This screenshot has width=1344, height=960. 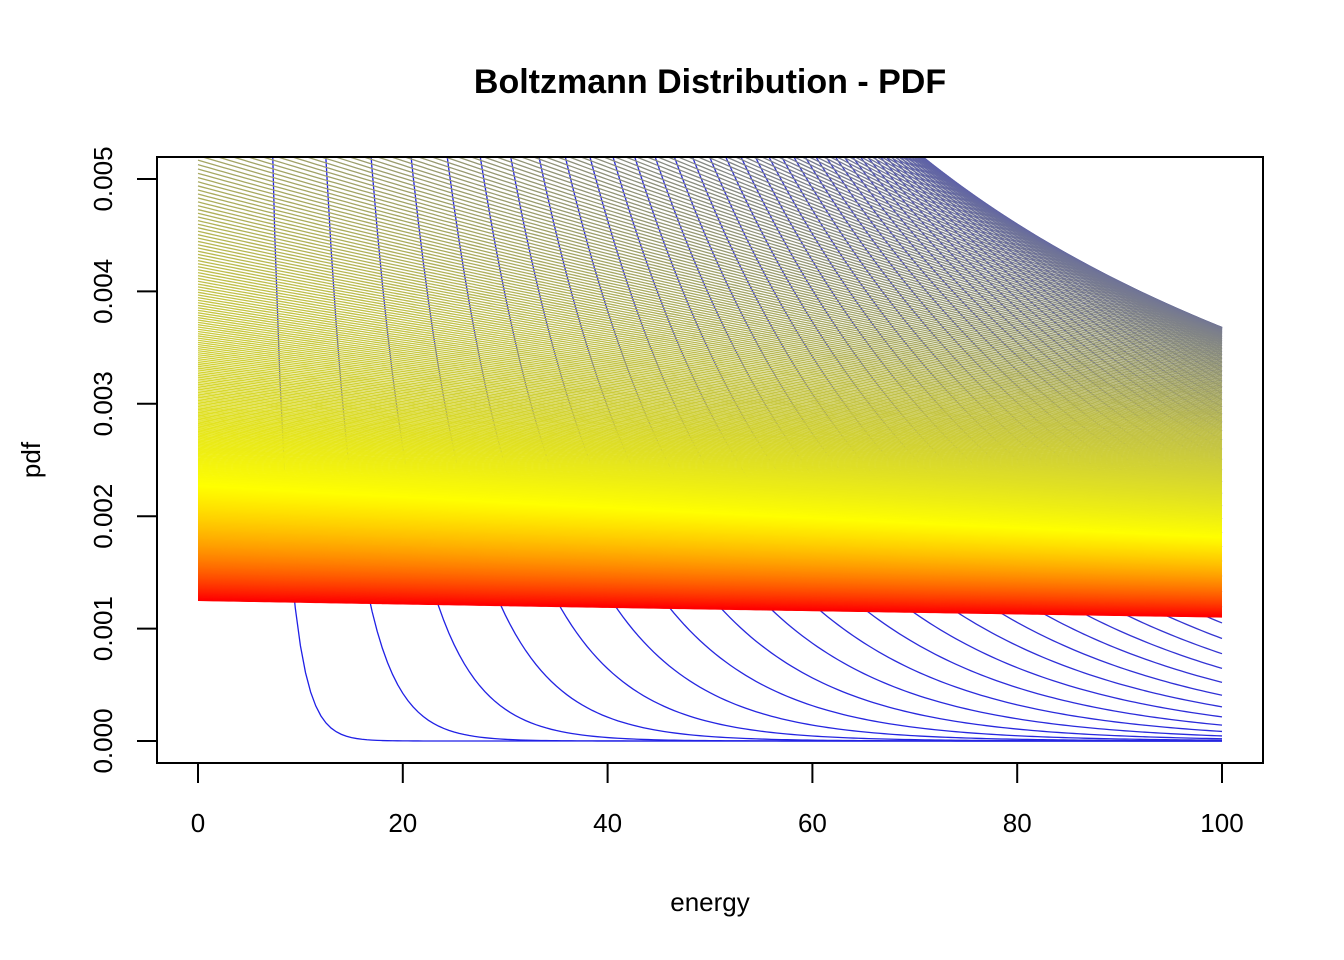 What do you see at coordinates (103, 628) in the screenshot?
I see `y-tick-label: 0.001` at bounding box center [103, 628].